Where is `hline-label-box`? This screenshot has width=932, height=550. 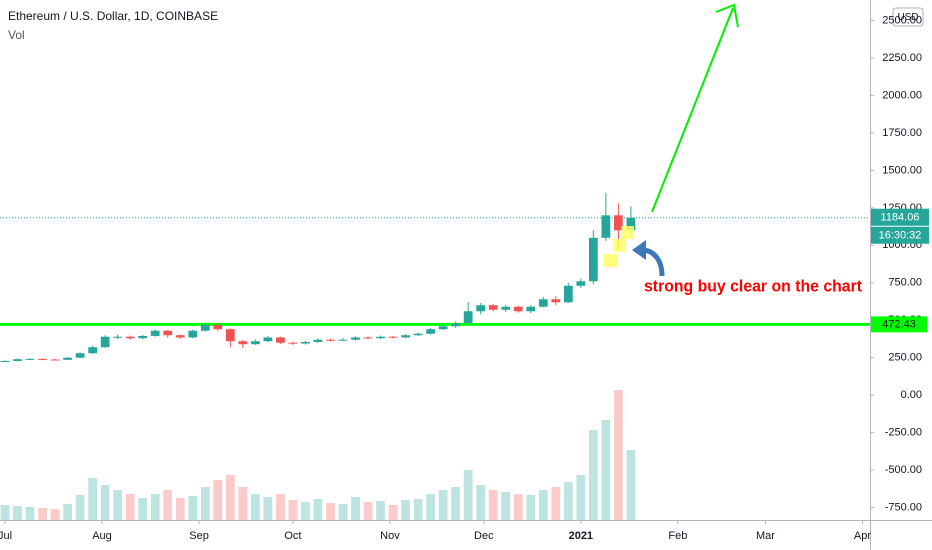 hline-label-box is located at coordinates (899, 324).